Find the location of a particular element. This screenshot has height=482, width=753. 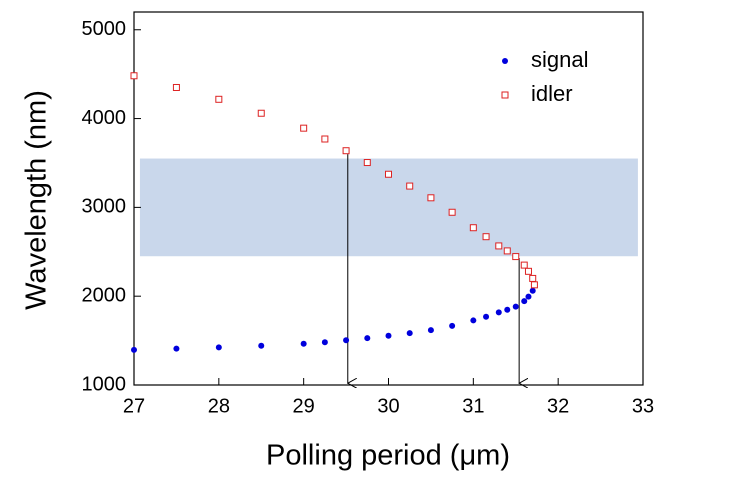

y-tick-label: 3000 is located at coordinates (104, 207).